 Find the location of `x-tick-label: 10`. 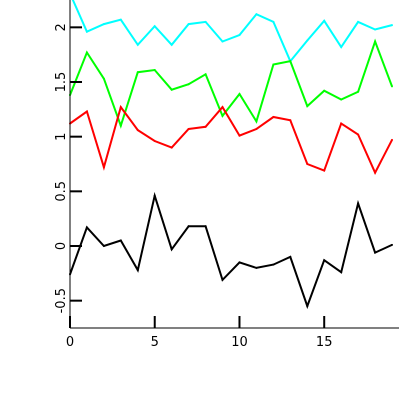

x-tick-label: 10 is located at coordinates (239, 342).